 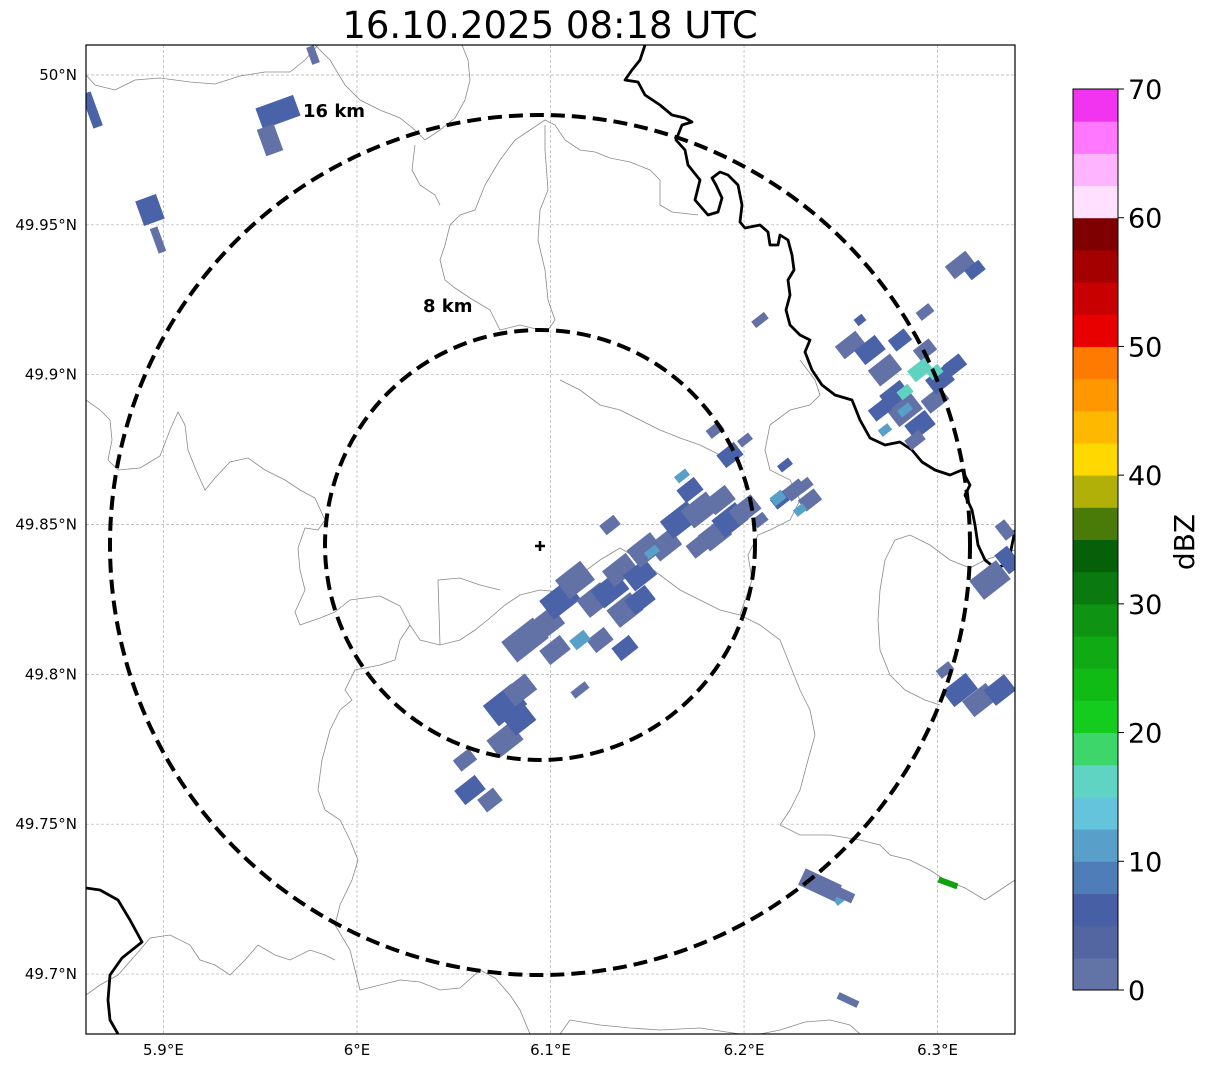 What do you see at coordinates (51, 674) in the screenshot?
I see `y-tick-label: 49.8°N` at bounding box center [51, 674].